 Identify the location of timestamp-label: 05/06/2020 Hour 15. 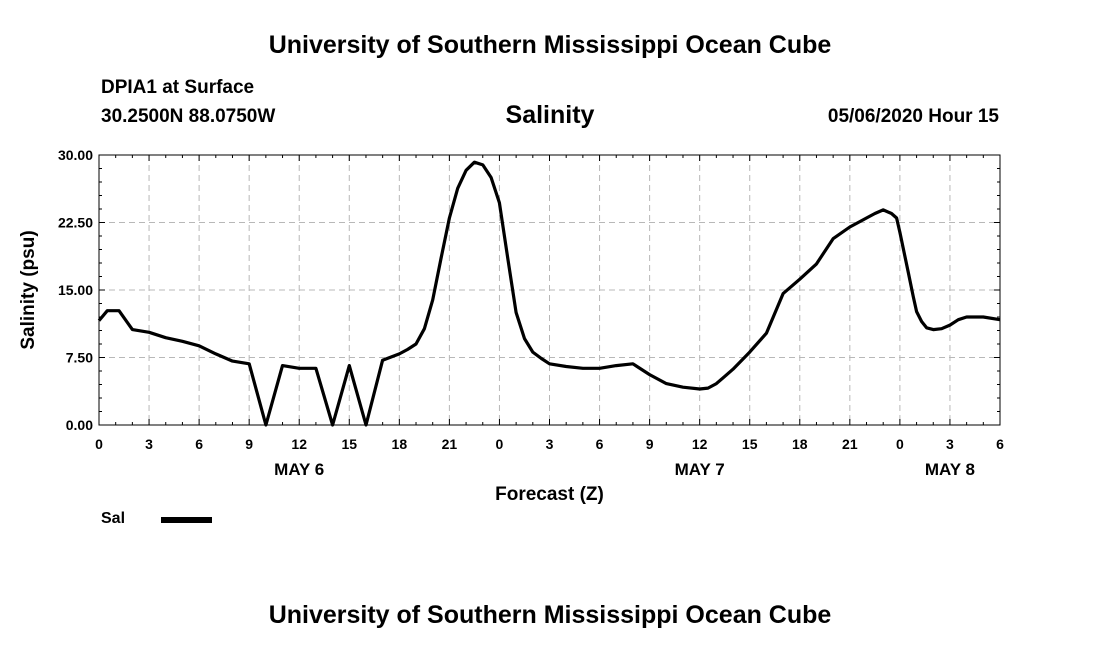
(913, 116).